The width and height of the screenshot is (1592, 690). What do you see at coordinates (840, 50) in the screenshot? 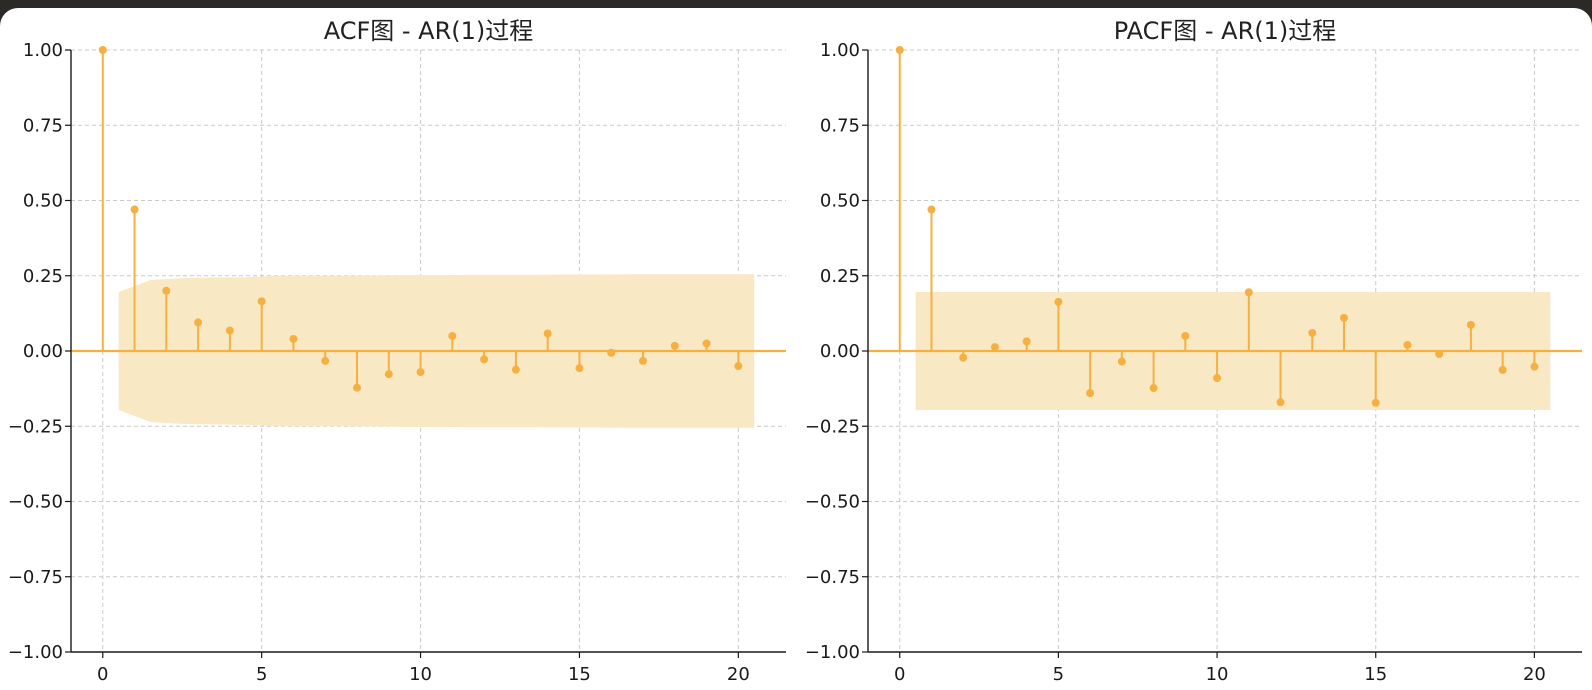
I see `pacf-y-tick-label: 1.00` at bounding box center [840, 50].